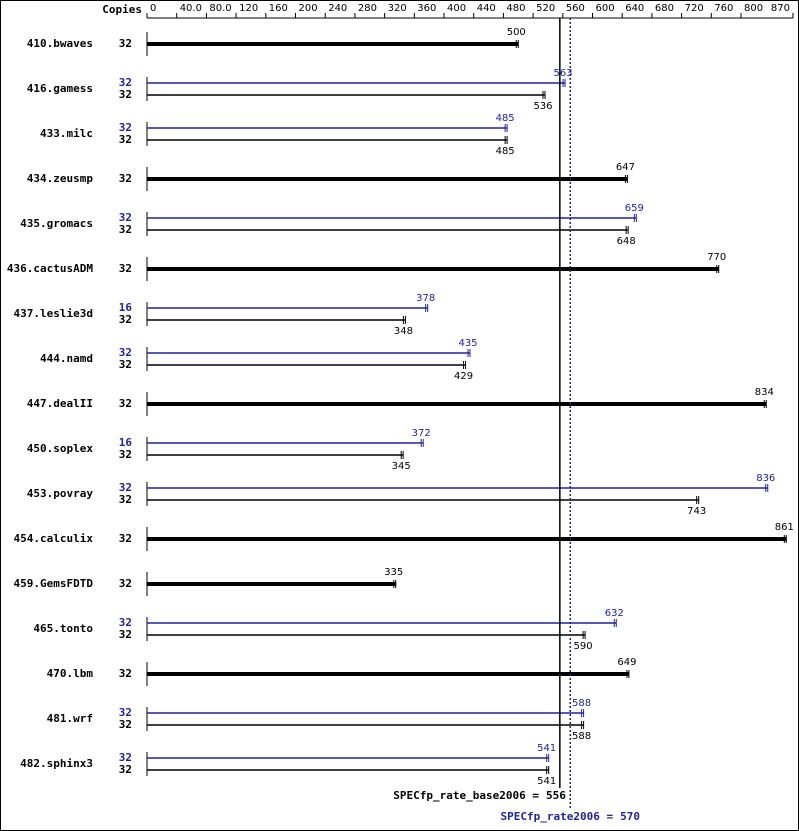 The width and height of the screenshot is (799, 831). What do you see at coordinates (545, 8) in the screenshot?
I see `x-tick-label: 520` at bounding box center [545, 8].